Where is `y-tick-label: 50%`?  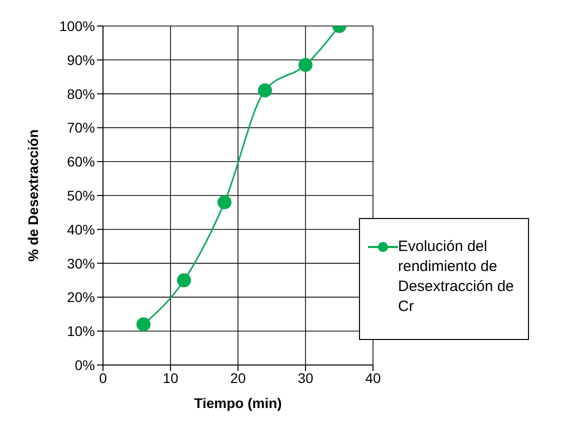
y-tick-label: 50% is located at coordinates (80, 195).